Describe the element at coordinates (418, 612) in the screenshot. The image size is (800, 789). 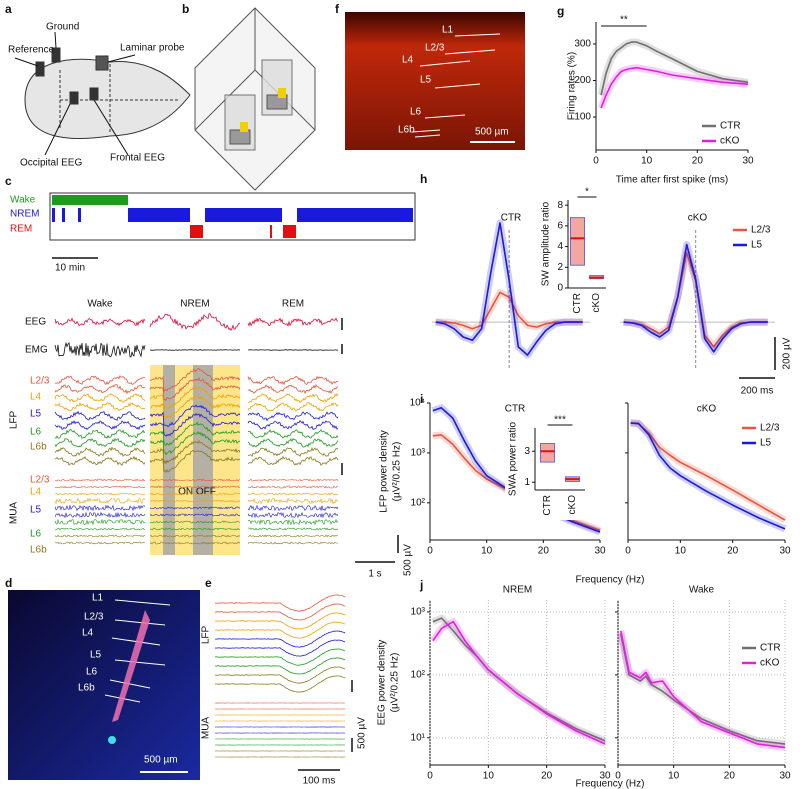
I see `y-tick-label: 10³` at that location.